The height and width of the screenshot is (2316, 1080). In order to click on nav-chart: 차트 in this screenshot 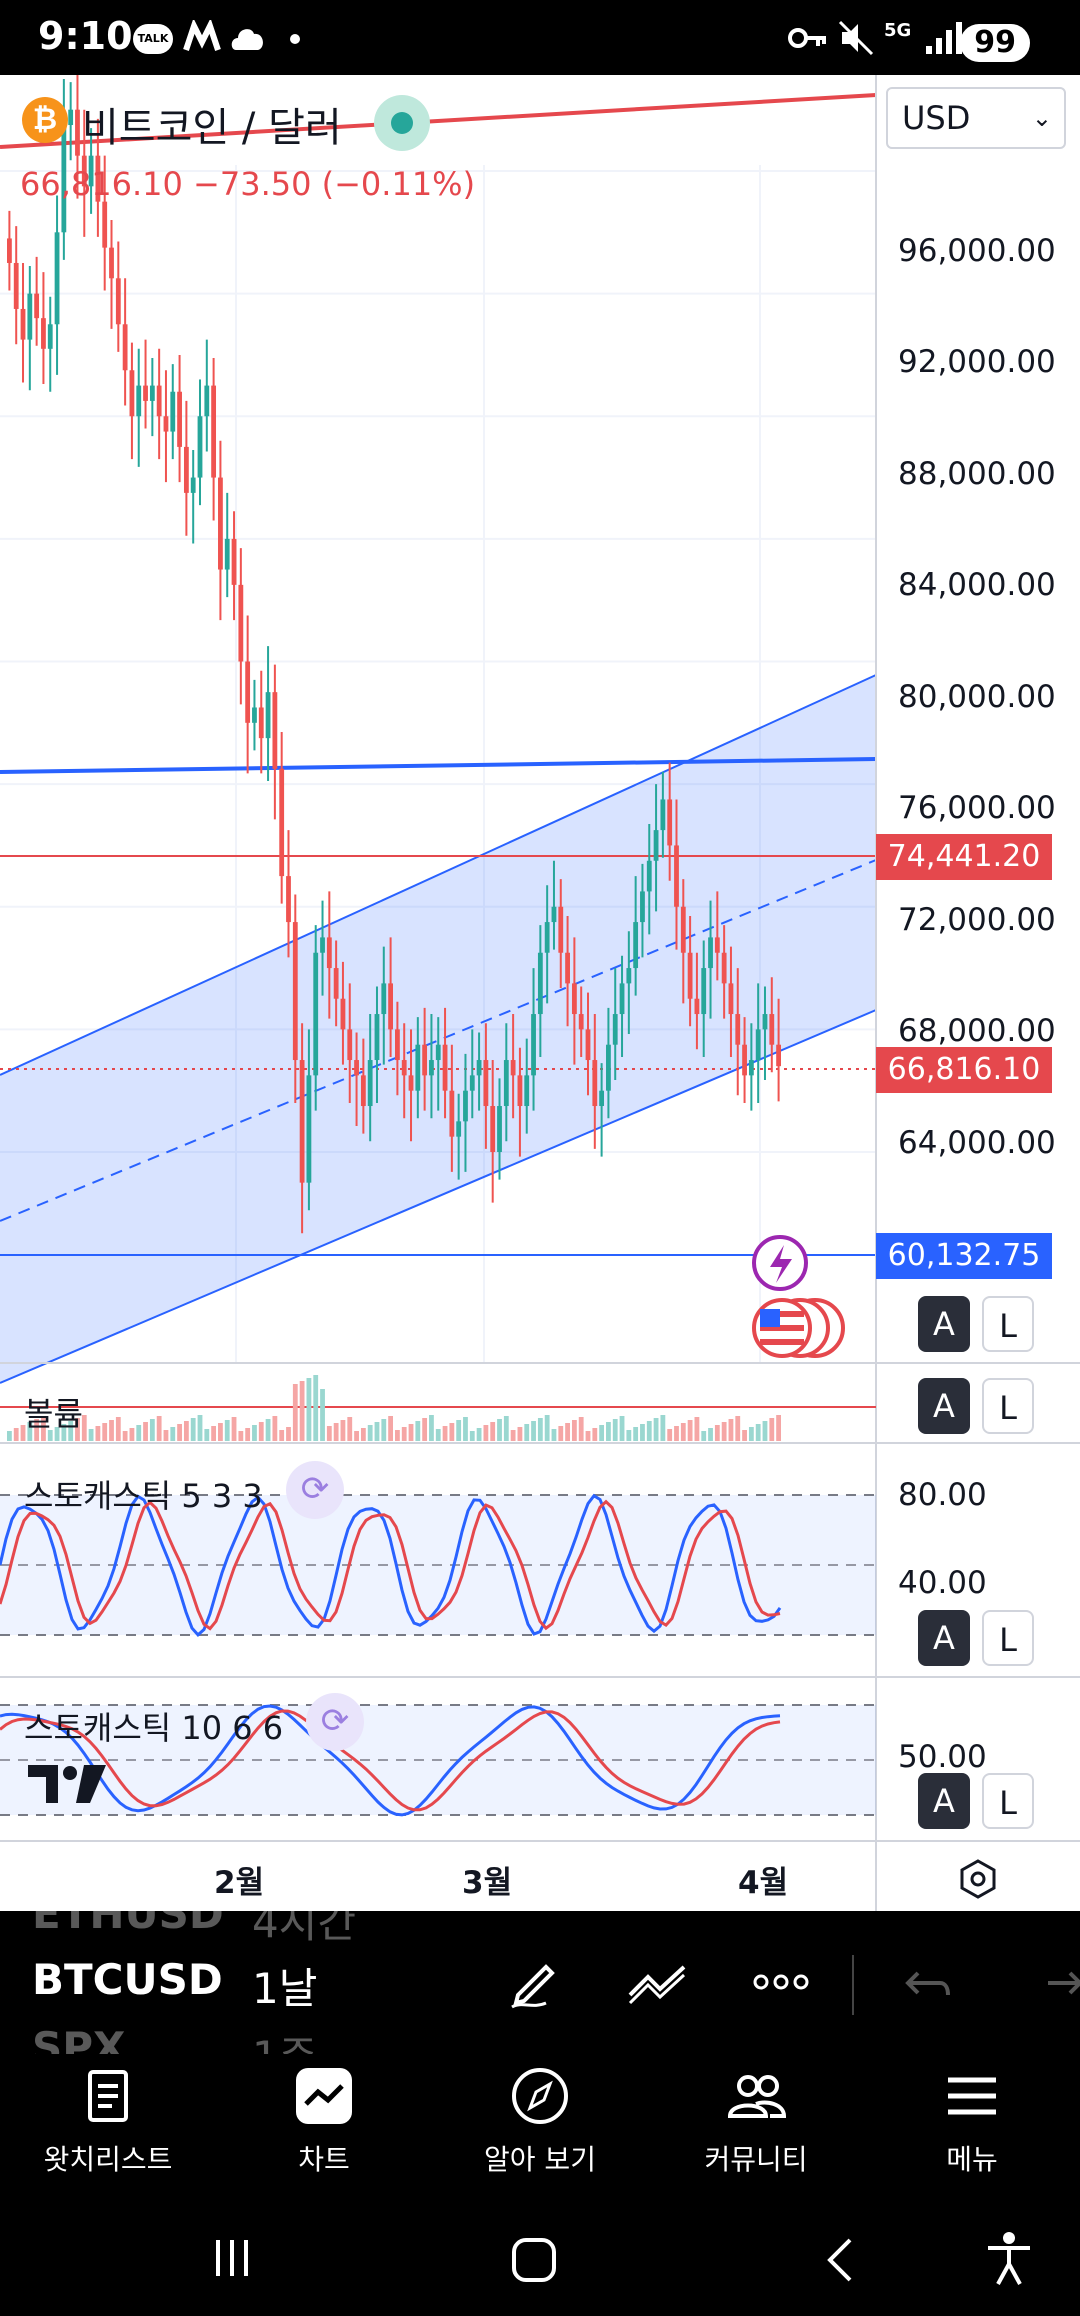, I will do `click(324, 2129)`.